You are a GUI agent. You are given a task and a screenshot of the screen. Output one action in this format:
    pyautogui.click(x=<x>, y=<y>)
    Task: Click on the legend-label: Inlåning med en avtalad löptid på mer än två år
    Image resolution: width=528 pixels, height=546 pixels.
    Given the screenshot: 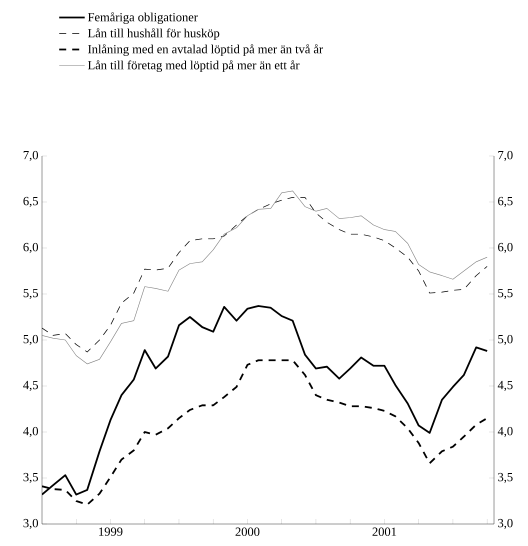 What is the action you would take?
    pyautogui.click(x=206, y=50)
    